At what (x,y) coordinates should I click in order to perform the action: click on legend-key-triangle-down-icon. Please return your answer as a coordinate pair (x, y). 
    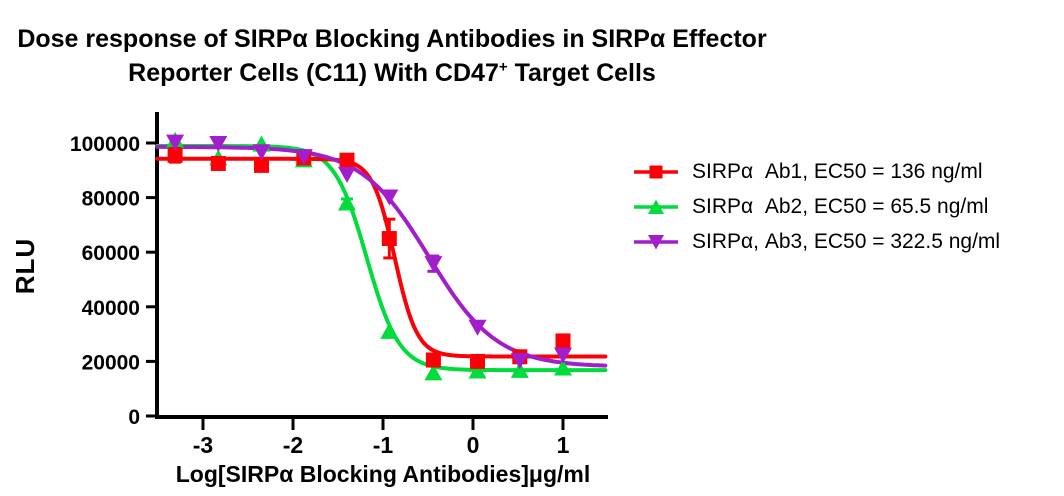
    Looking at the image, I should click on (656, 241).